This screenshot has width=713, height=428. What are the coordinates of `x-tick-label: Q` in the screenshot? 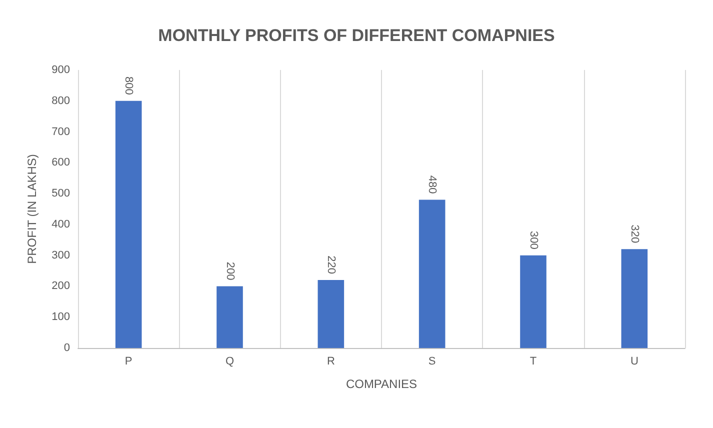 It's located at (229, 362).